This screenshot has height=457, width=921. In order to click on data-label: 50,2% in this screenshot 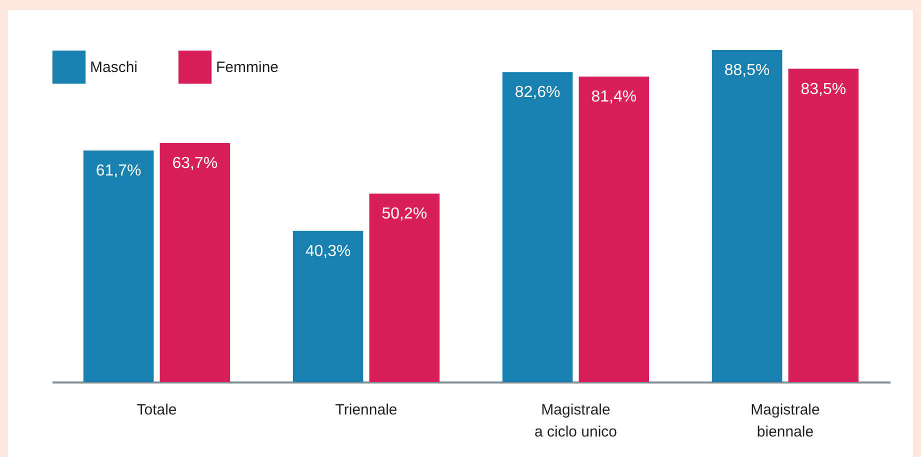, I will do `click(405, 214)`.